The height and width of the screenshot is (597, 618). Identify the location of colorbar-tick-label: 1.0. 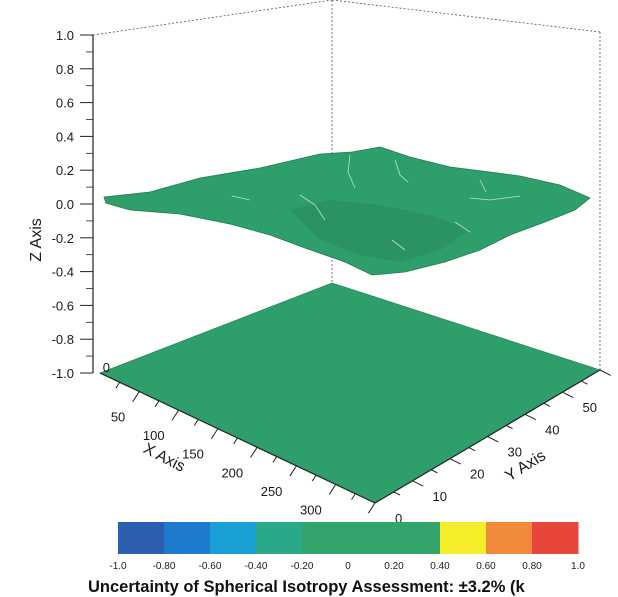
(578, 566).